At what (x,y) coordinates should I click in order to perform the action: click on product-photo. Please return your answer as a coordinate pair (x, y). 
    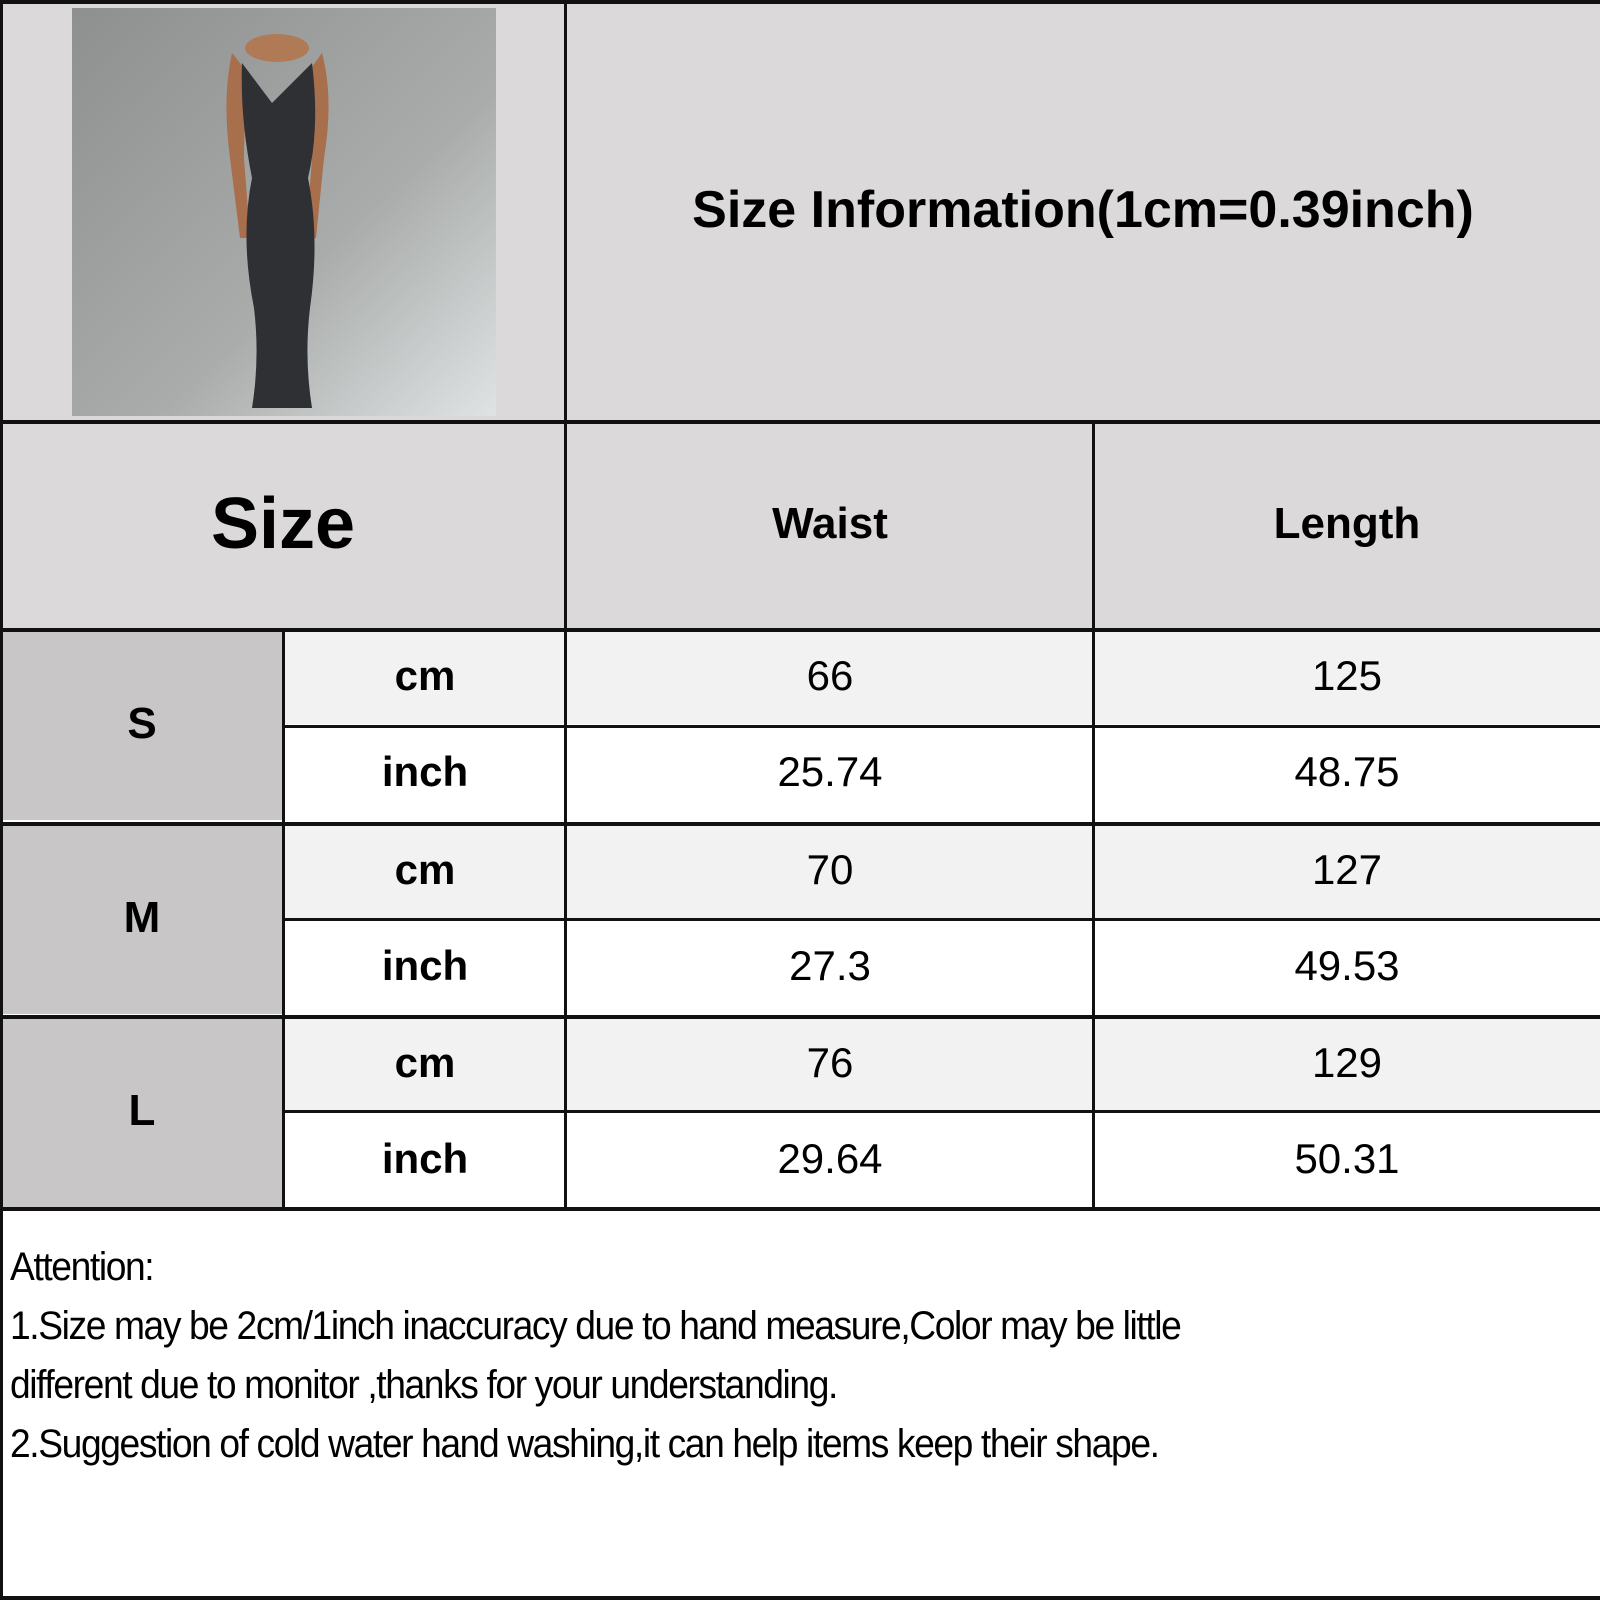
    Looking at the image, I should click on (284, 212).